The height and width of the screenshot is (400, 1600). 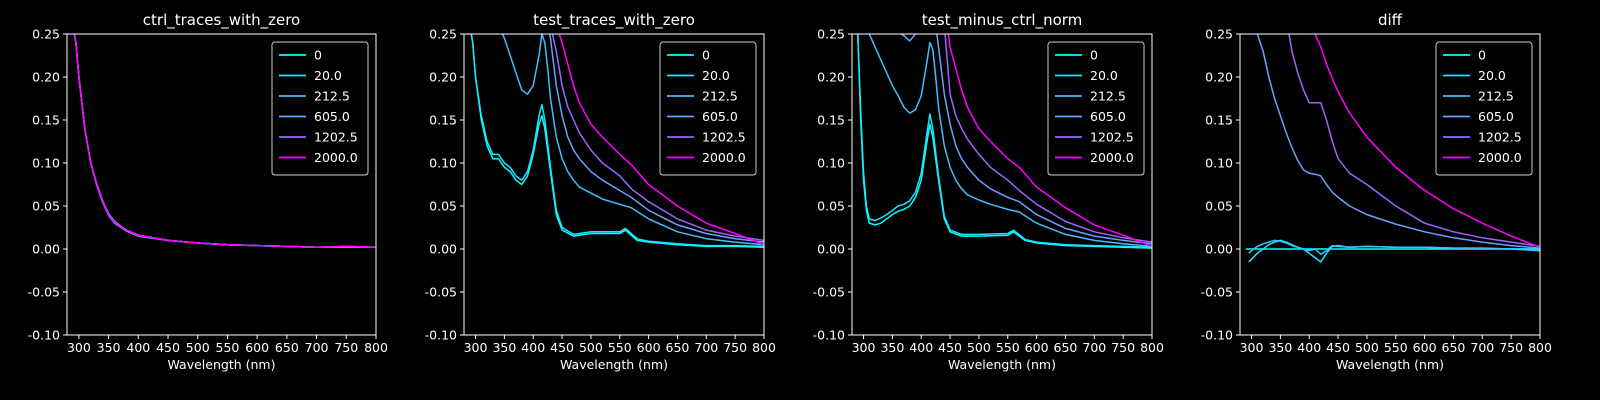 I want to click on subplot-title: diff, so click(x=1390, y=20).